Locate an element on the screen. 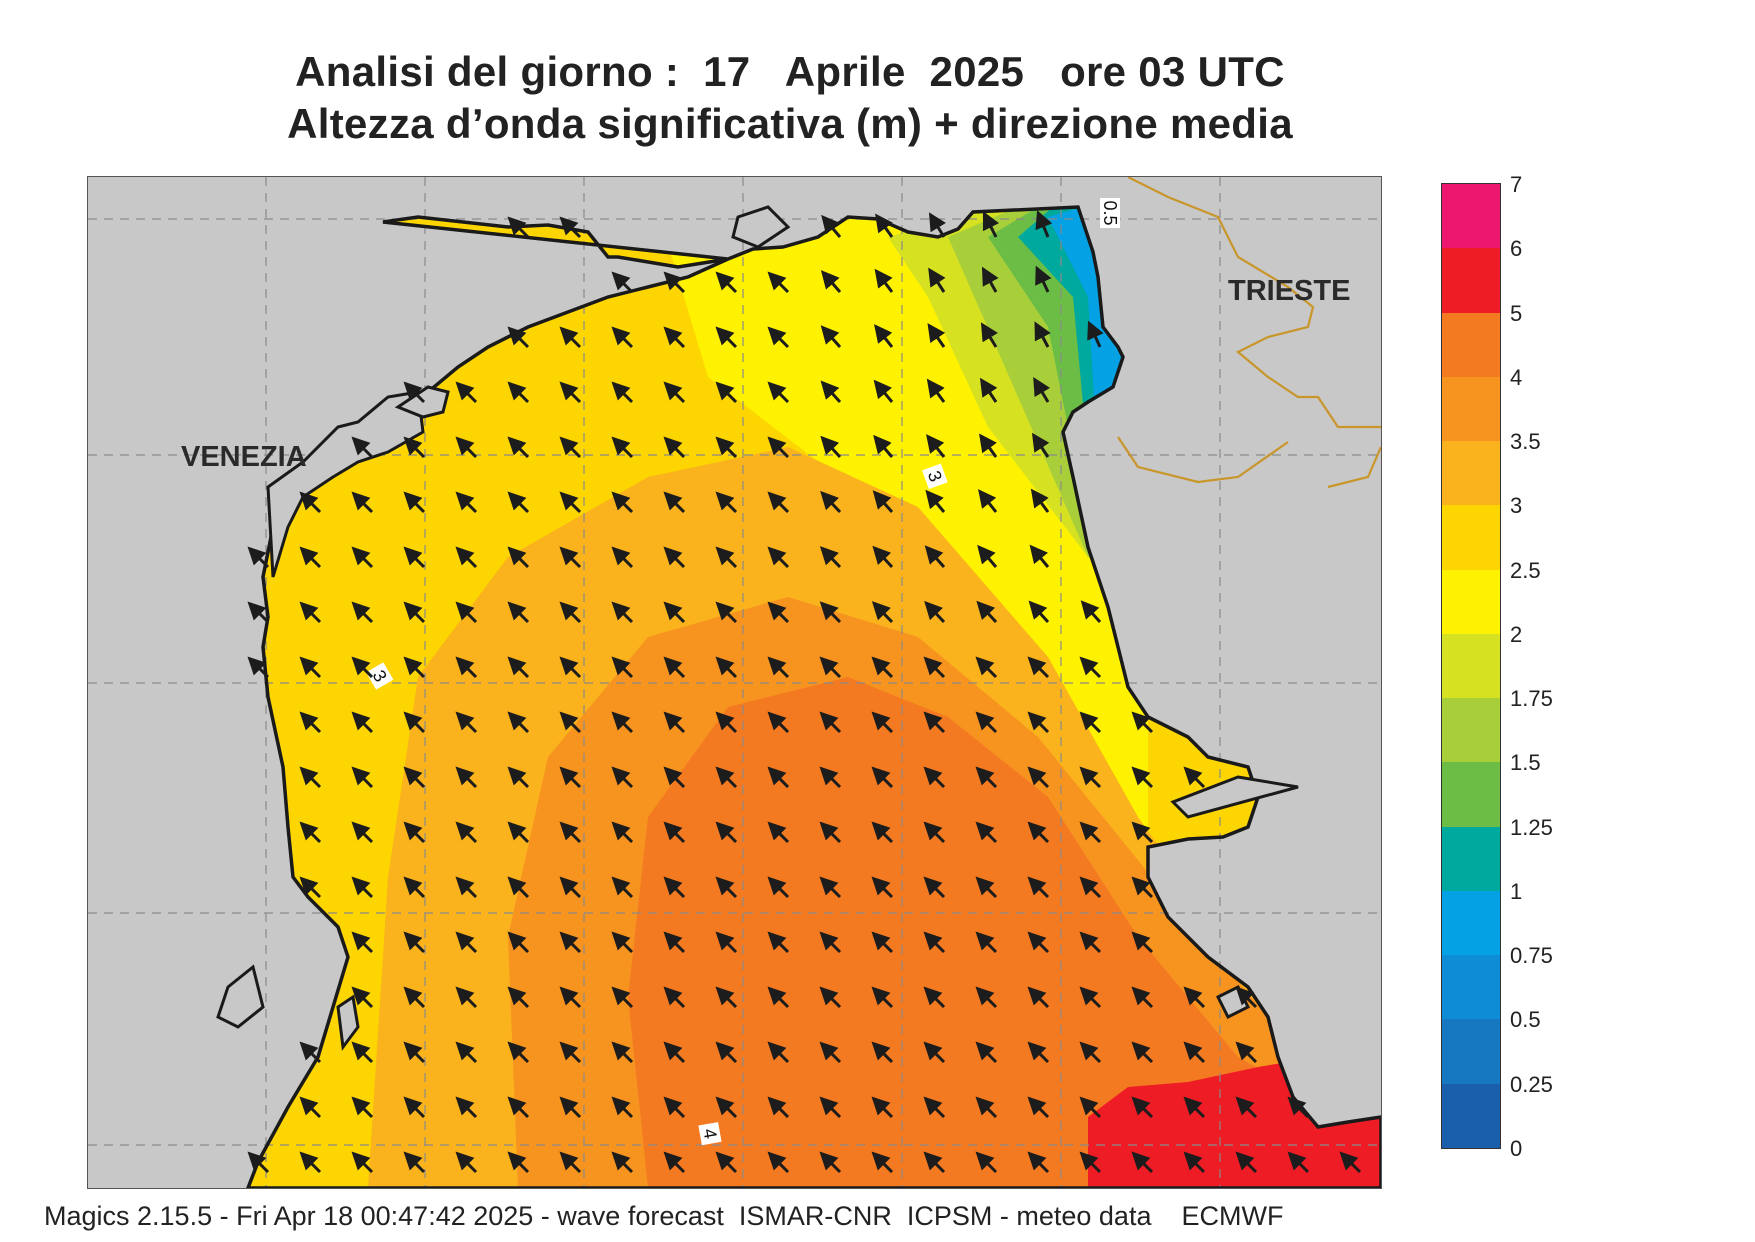  colorbar-tick-label: 1.5 is located at coordinates (1525, 763).